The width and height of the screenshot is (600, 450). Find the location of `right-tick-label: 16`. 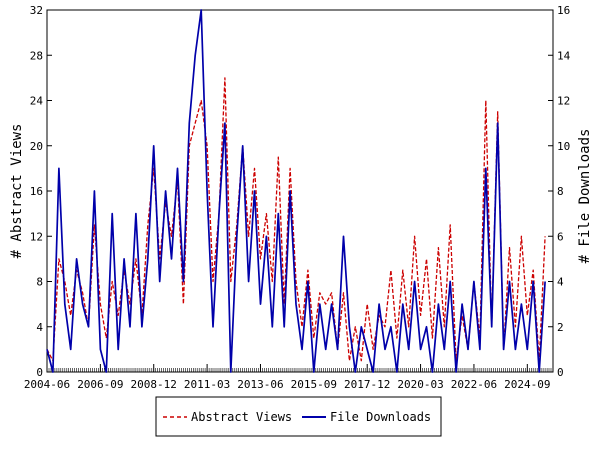

right-tick-label: 16 is located at coordinates (563, 10).